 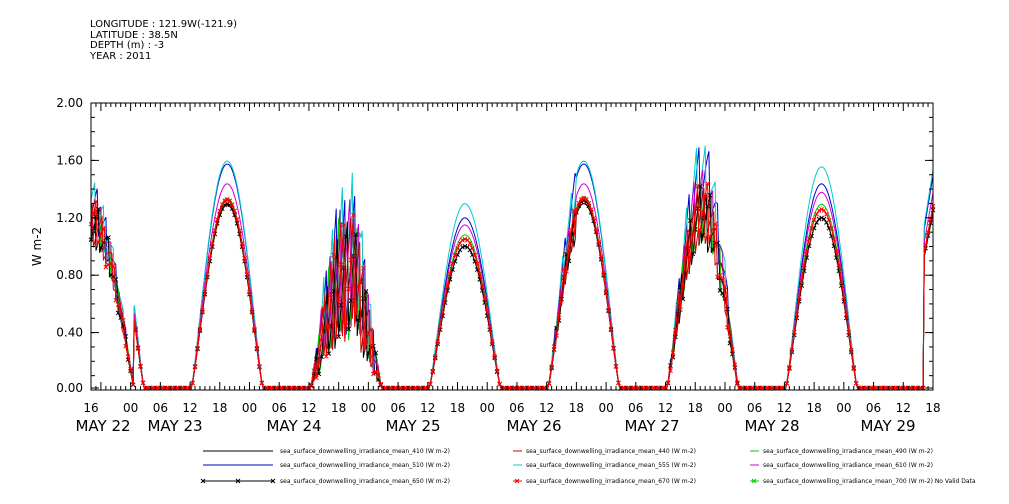 What do you see at coordinates (69, 160) in the screenshot?
I see `y-tick-label: 1.60` at bounding box center [69, 160].